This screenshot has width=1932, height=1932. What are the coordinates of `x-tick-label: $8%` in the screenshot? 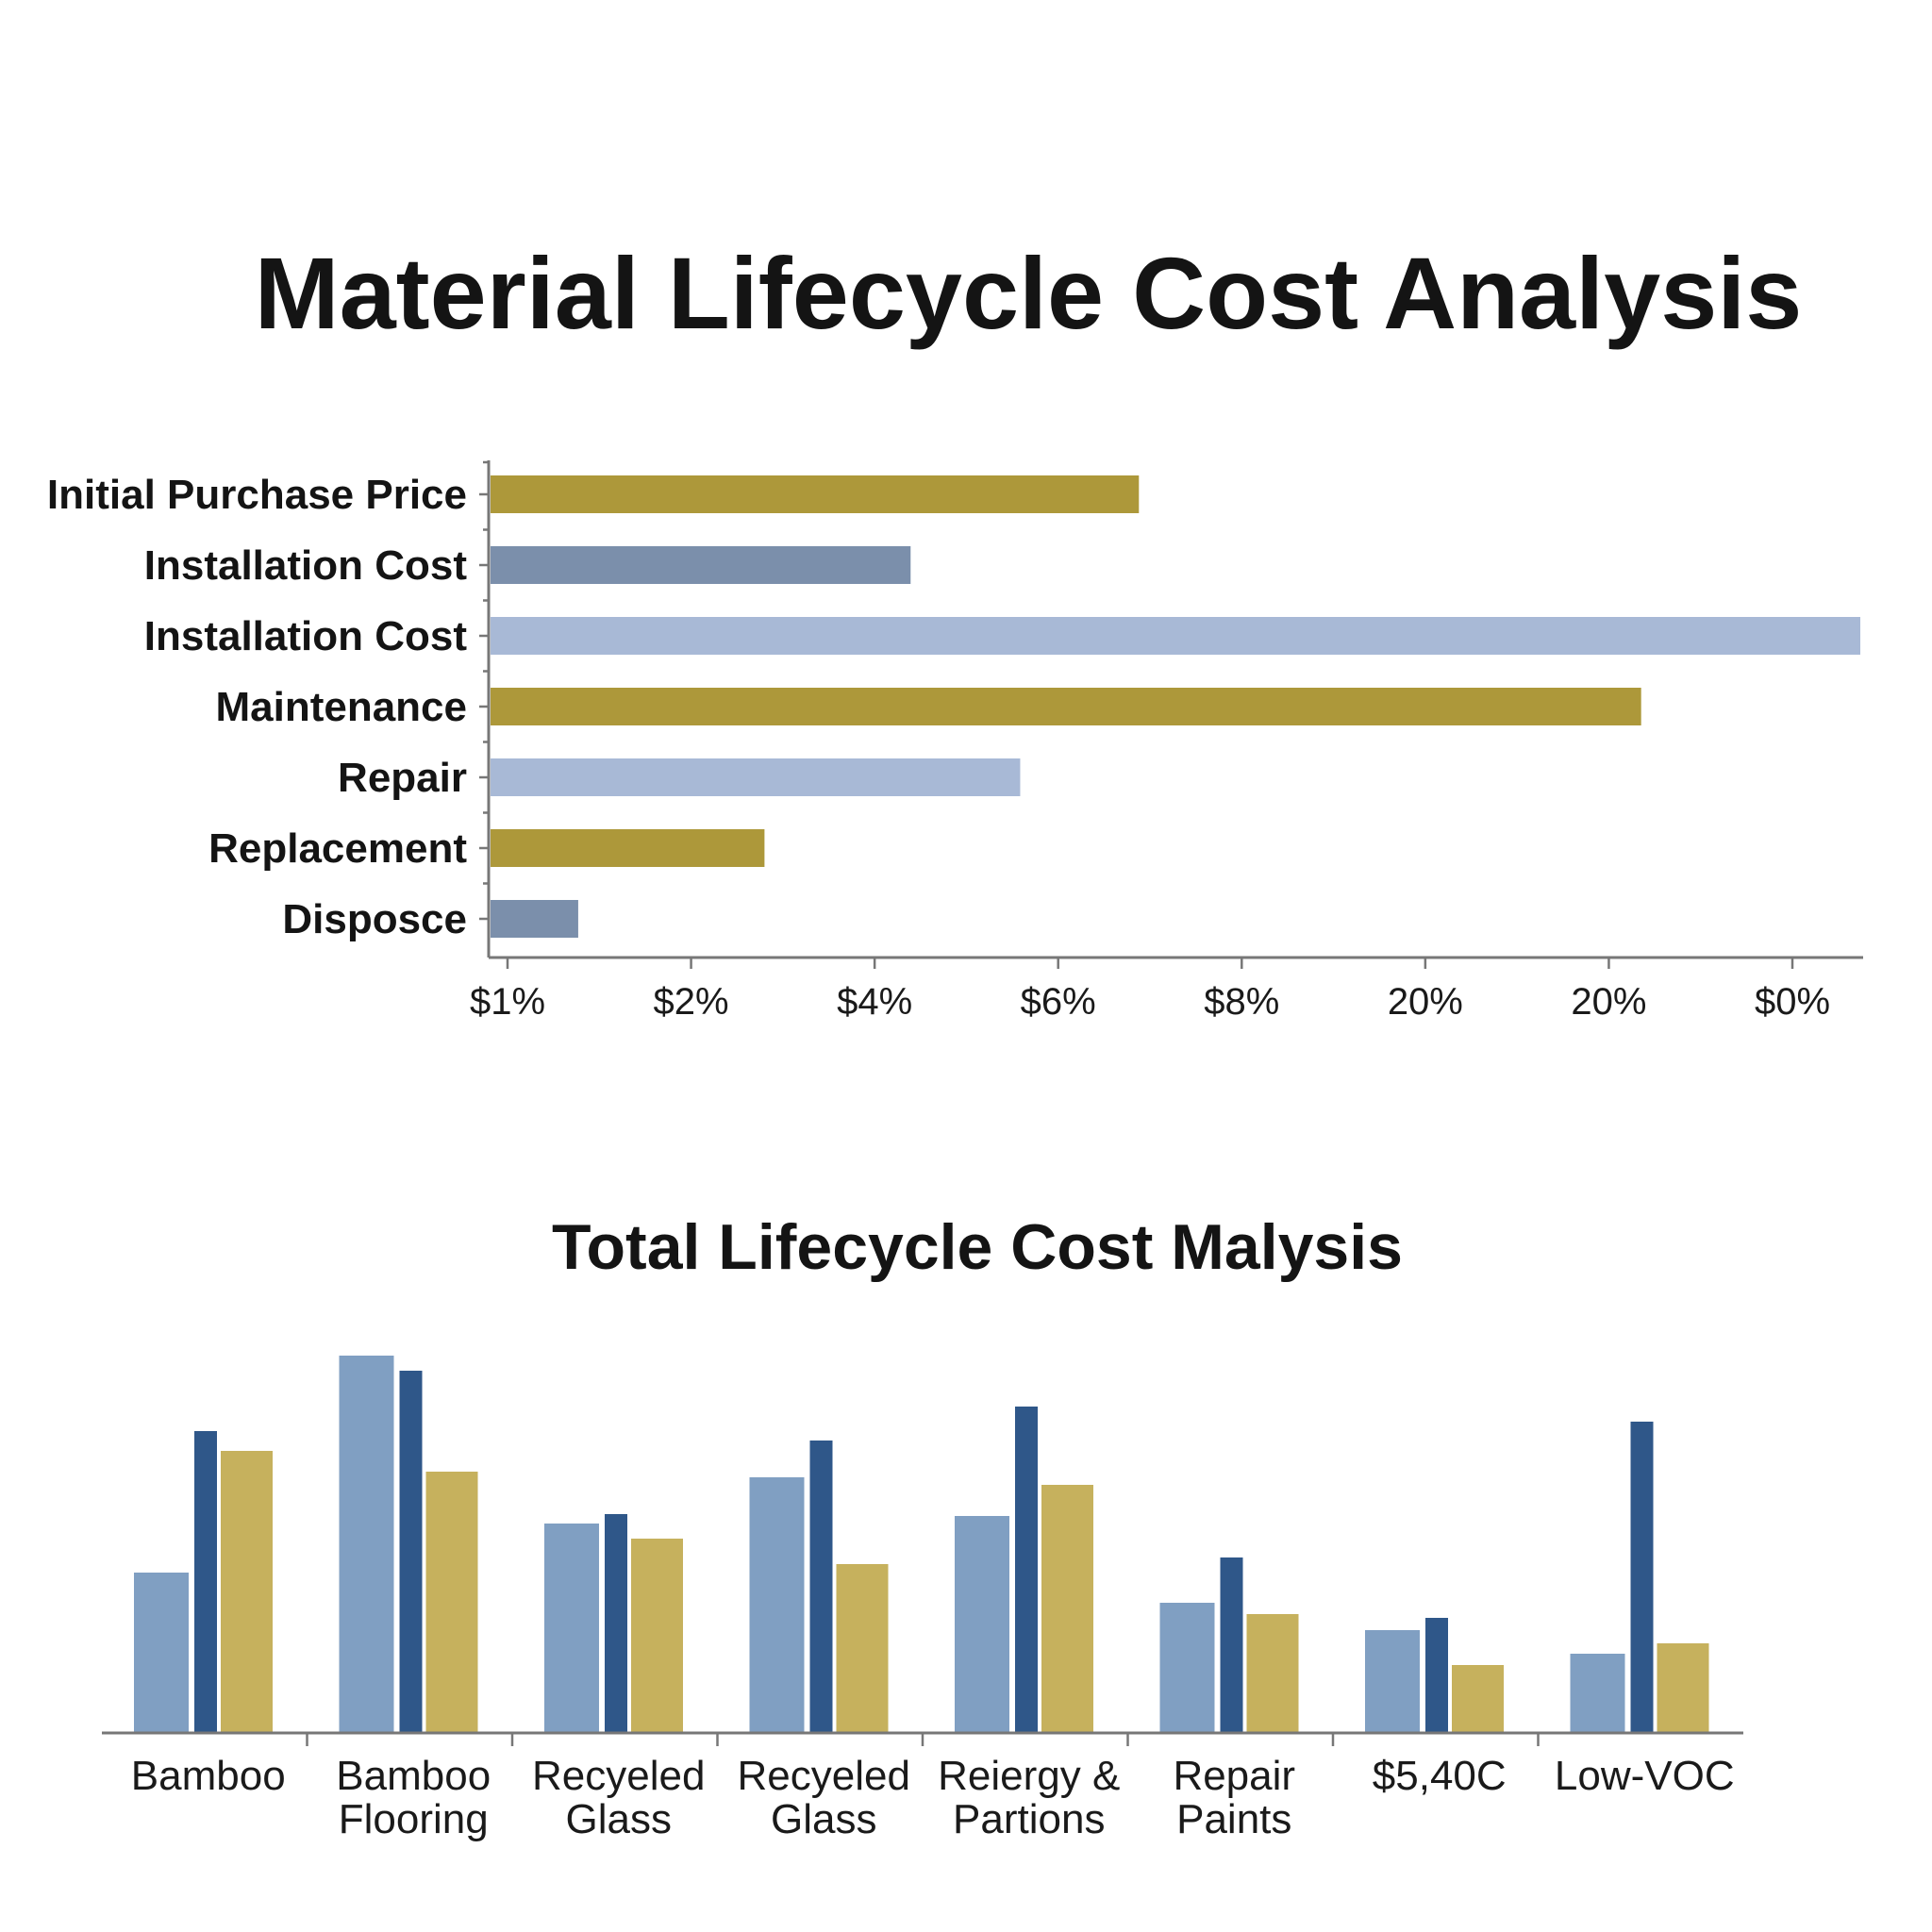 It's located at (1241, 1002).